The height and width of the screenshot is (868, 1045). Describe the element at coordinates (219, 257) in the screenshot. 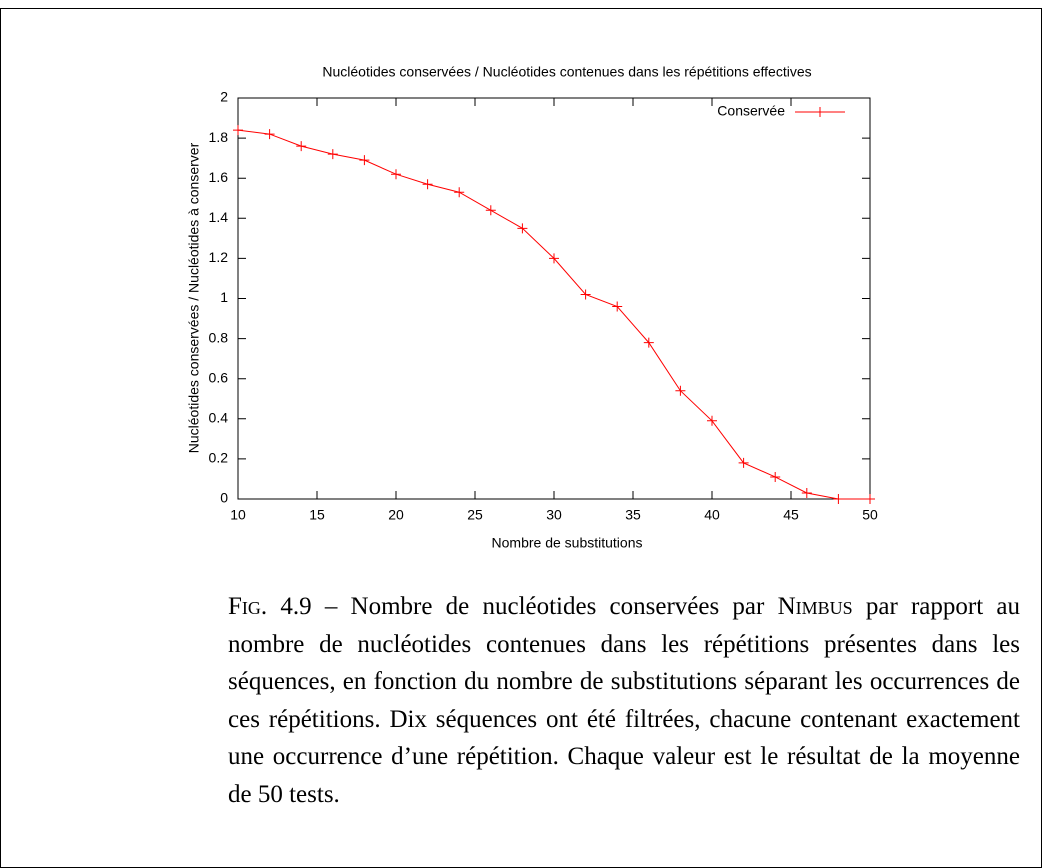

I see `y-tick-label: 1.2` at that location.